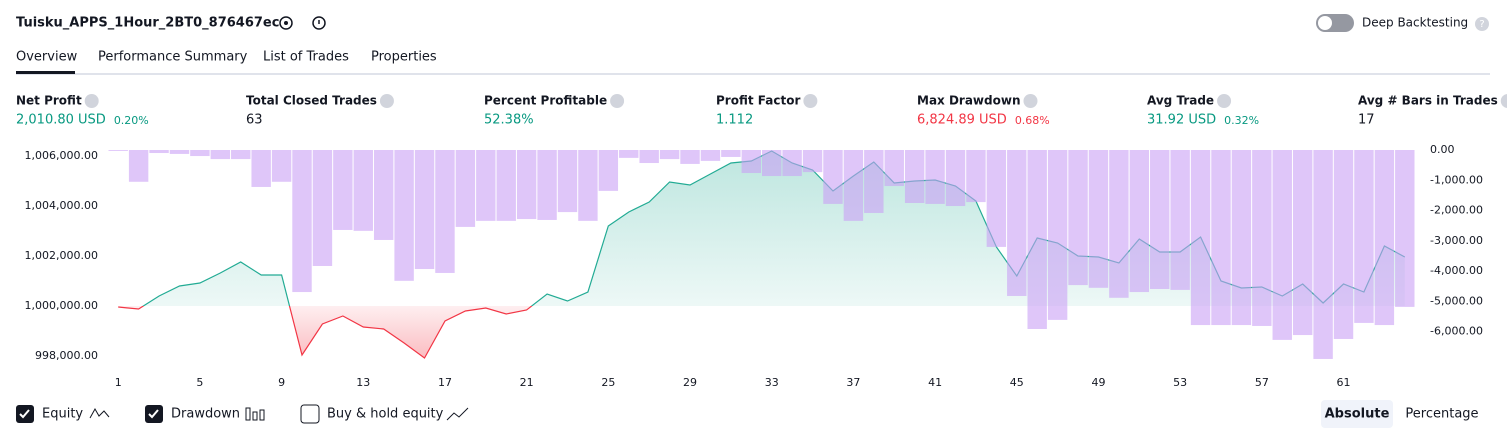 This screenshot has width=1507, height=442. Describe the element at coordinates (99, 413) in the screenshot. I see `equity-icon` at that location.